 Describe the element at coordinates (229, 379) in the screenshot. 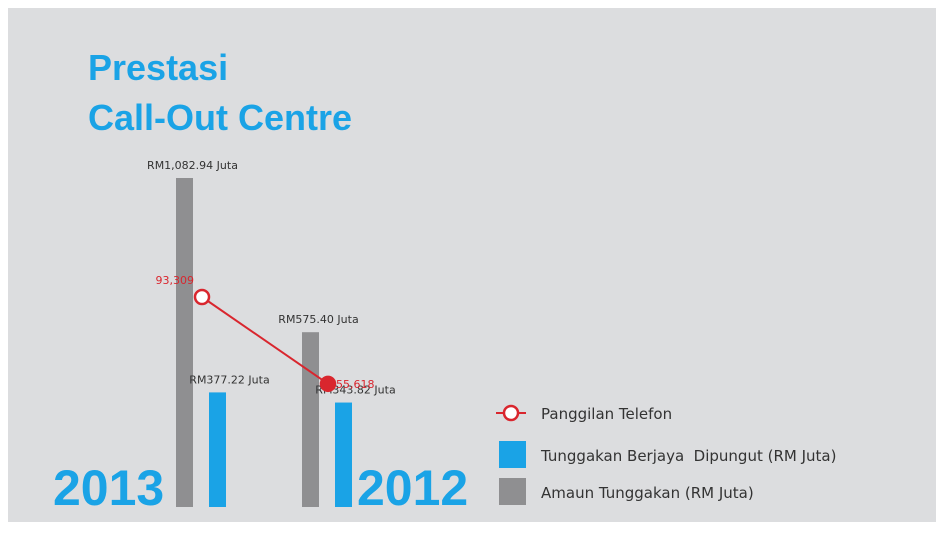

I see `value-label: RM377.22 Juta` at that location.